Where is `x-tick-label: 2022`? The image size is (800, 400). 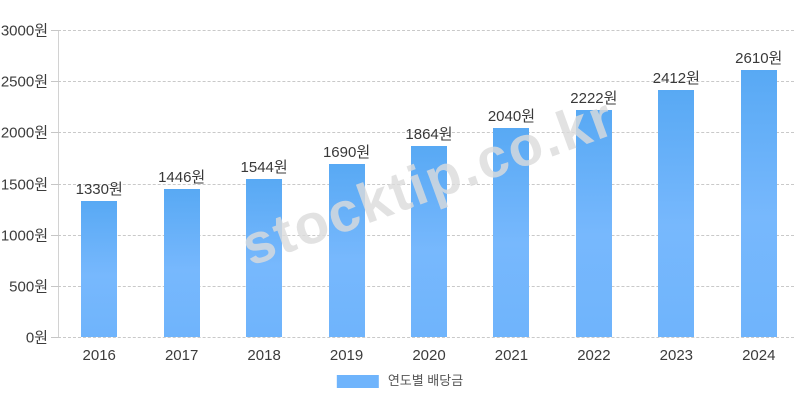 x-tick-label: 2022 is located at coordinates (594, 355).